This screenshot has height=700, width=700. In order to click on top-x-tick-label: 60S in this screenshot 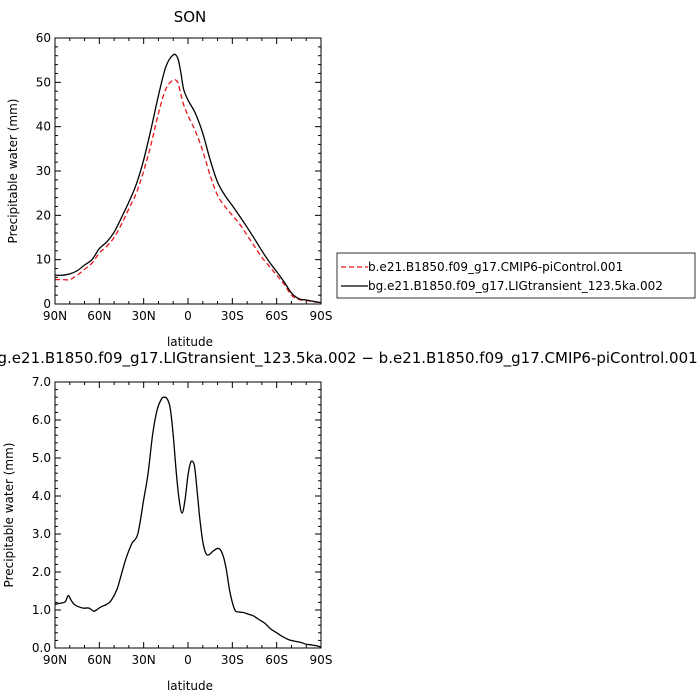, I will do `click(276, 316)`.